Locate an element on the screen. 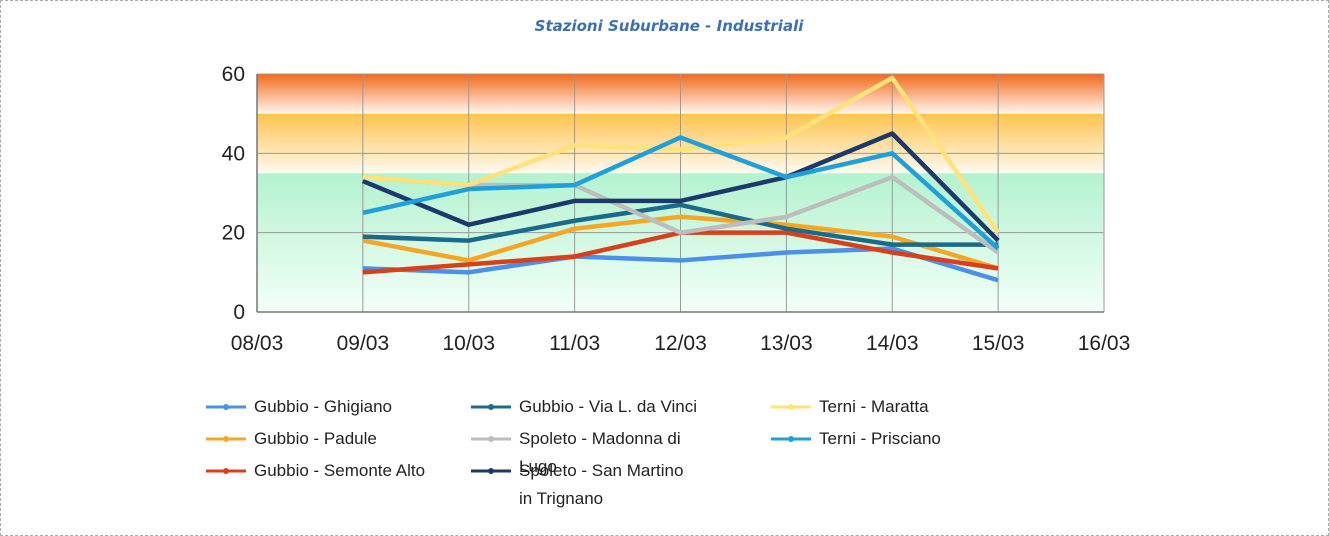 This screenshot has height=536, width=1329. legend-item: Gubbio - Via L. da Vinci is located at coordinates (586, 407).